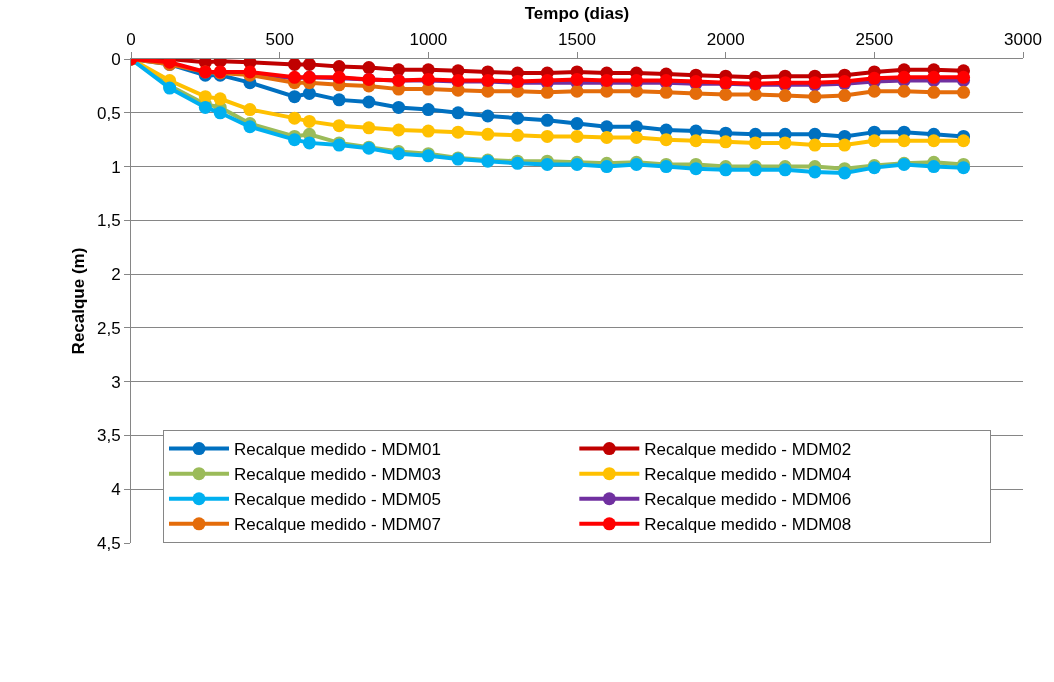 Image resolution: width=1054 pixels, height=682 pixels. What do you see at coordinates (78, 301) in the screenshot?
I see `y-axis-title: Recalque (m)` at bounding box center [78, 301].